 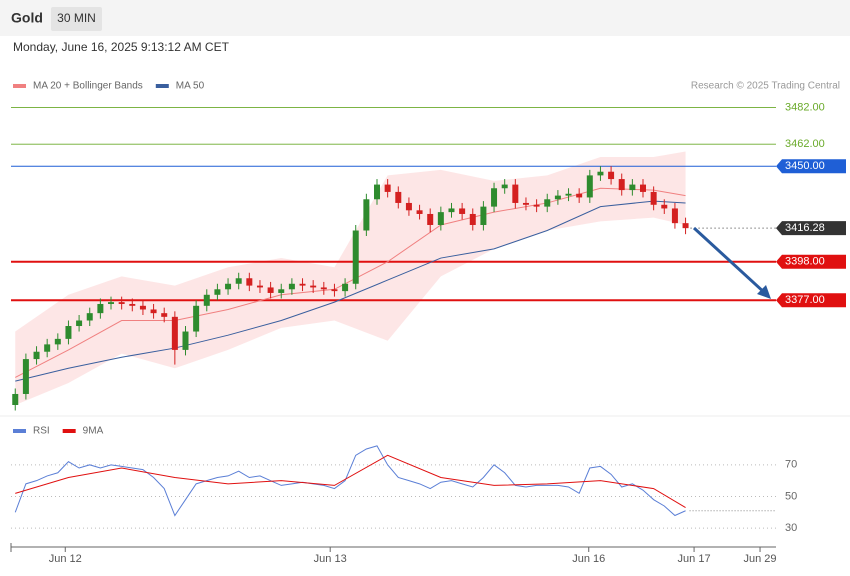 What do you see at coordinates (88, 86) in the screenshot?
I see `legend-label: MA 20 + Bollinger Bands` at bounding box center [88, 86].